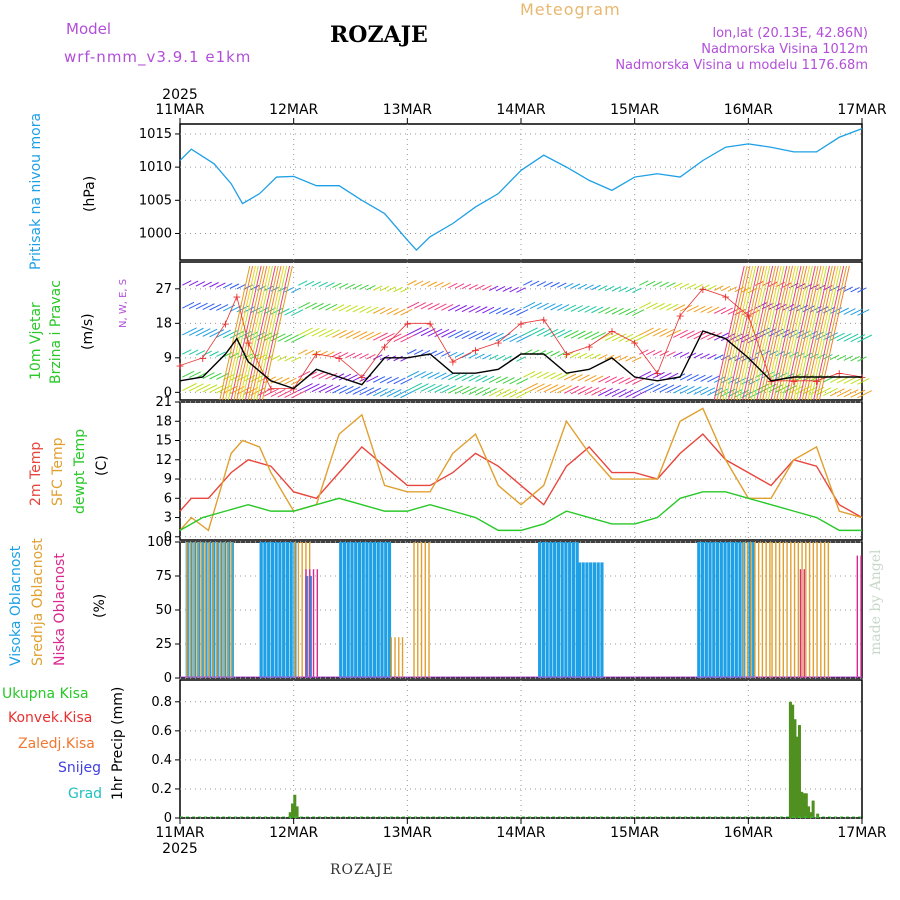  Describe the element at coordinates (168, 479) in the screenshot. I see `y-tick-label: 9` at that location.